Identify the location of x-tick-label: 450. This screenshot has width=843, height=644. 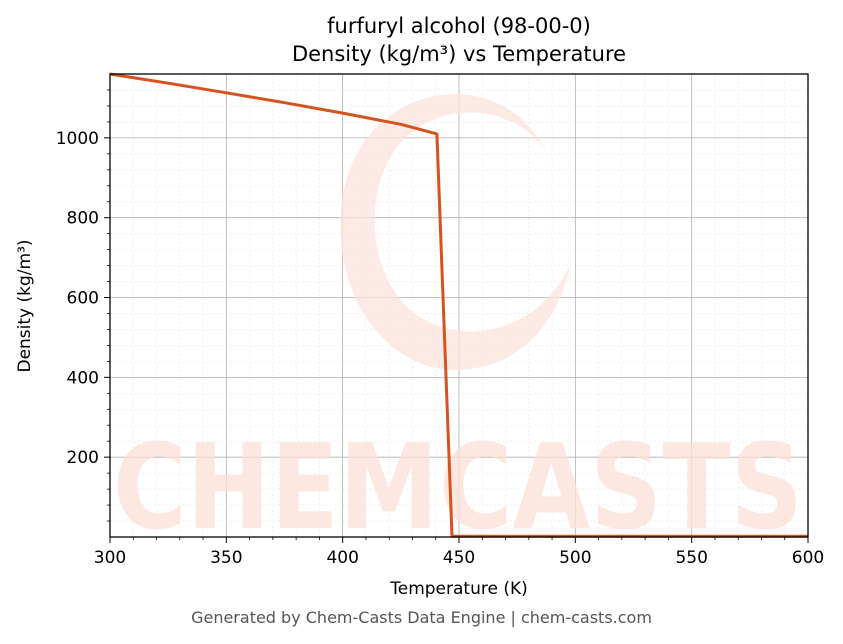
(459, 558).